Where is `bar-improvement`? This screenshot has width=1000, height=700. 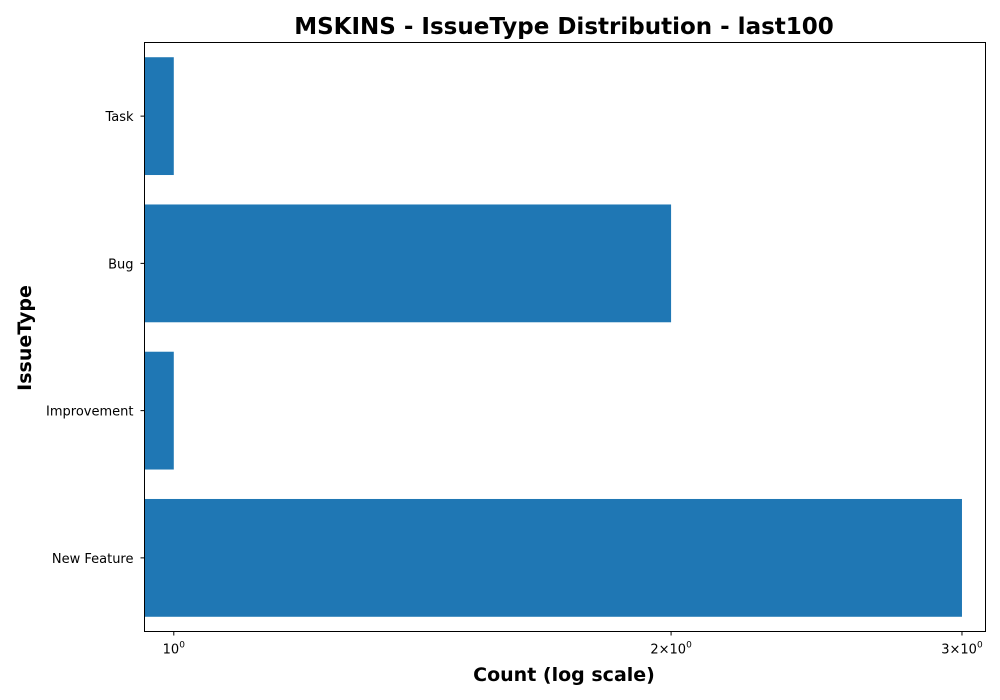
bar-improvement is located at coordinates (159, 410).